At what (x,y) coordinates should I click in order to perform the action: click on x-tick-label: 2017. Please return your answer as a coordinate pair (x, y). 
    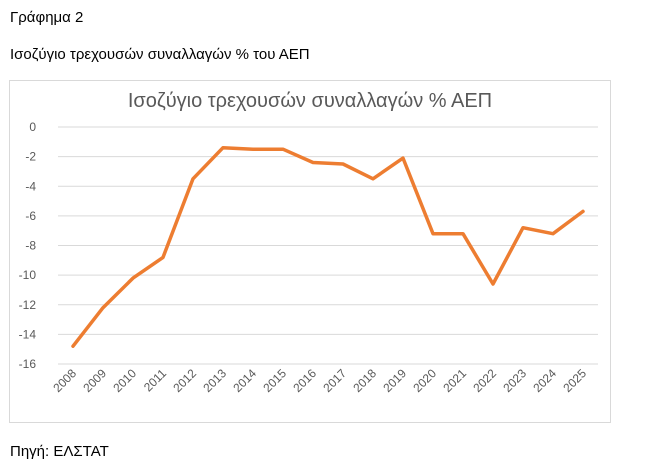
    Looking at the image, I should click on (334, 380).